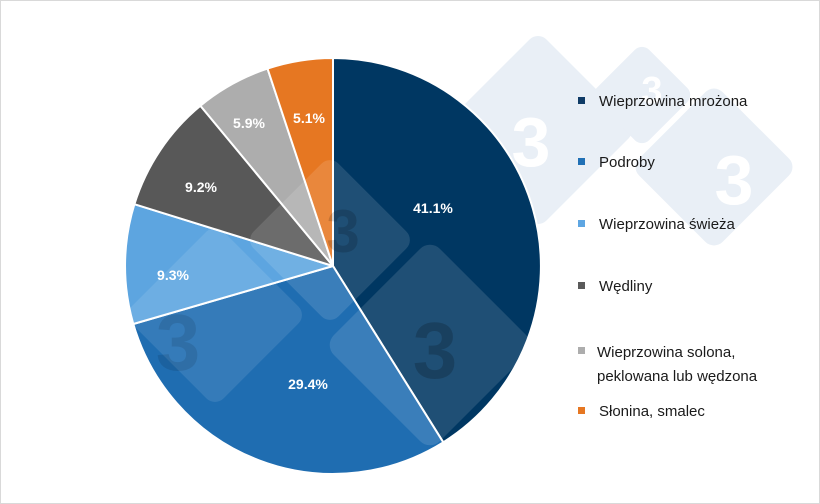  I want to click on data-label-wedliny: 9.2%, so click(201, 187).